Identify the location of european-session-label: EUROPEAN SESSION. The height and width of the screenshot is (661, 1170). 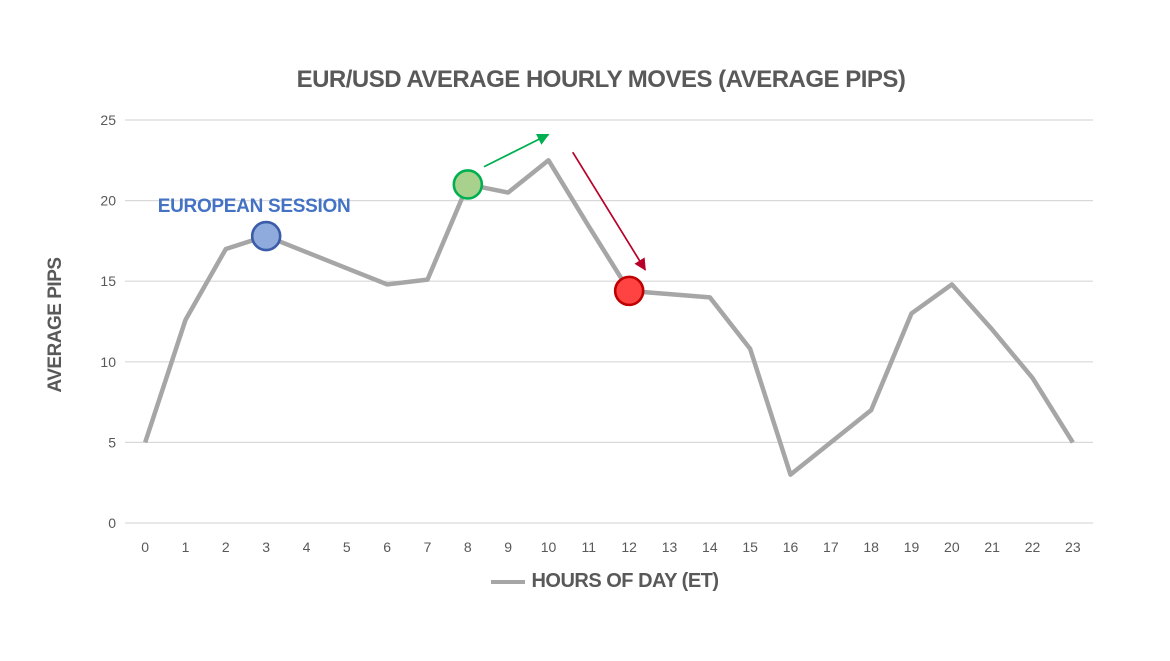
(254, 206).